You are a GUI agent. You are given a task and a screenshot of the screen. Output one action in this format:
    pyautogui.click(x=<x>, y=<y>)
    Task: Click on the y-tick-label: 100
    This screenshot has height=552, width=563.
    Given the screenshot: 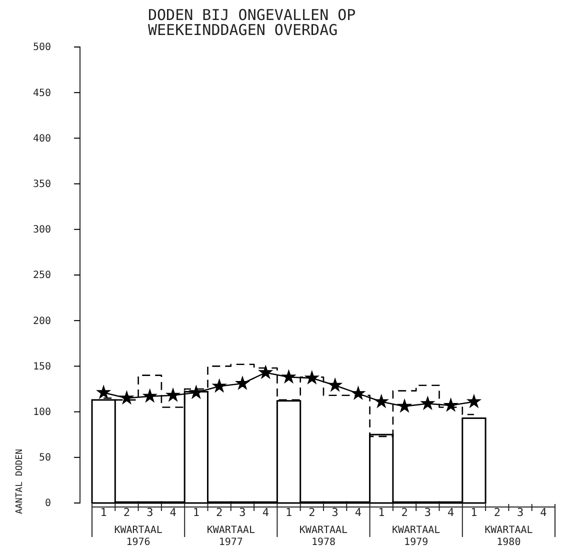 What is the action you would take?
    pyautogui.click(x=41, y=412)
    